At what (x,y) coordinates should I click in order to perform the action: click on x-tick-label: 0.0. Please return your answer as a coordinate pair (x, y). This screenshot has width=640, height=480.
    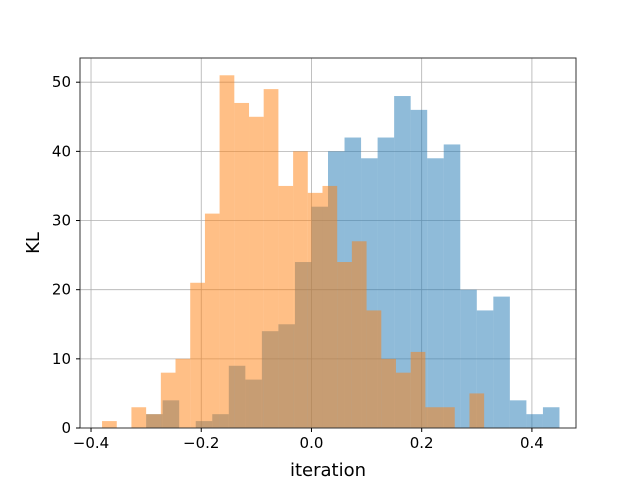
    Looking at the image, I should click on (312, 443).